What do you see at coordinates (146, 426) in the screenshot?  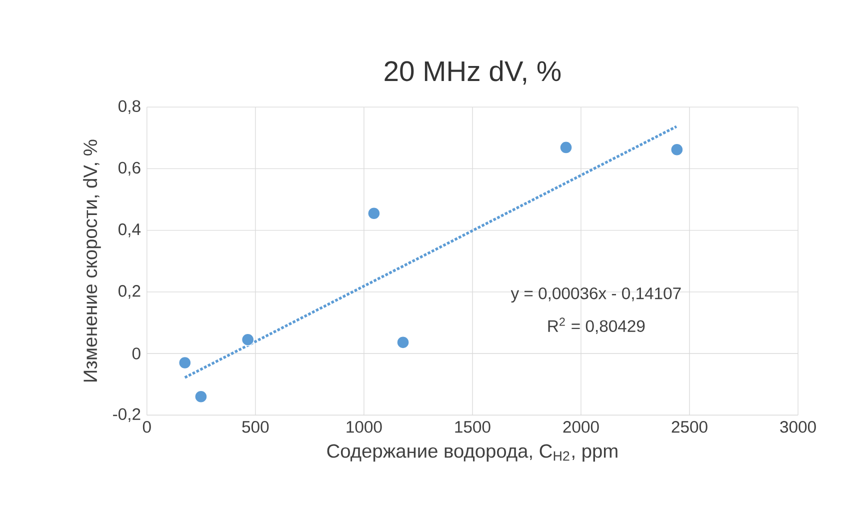 I see `x-tick-label: 0` at bounding box center [146, 426].